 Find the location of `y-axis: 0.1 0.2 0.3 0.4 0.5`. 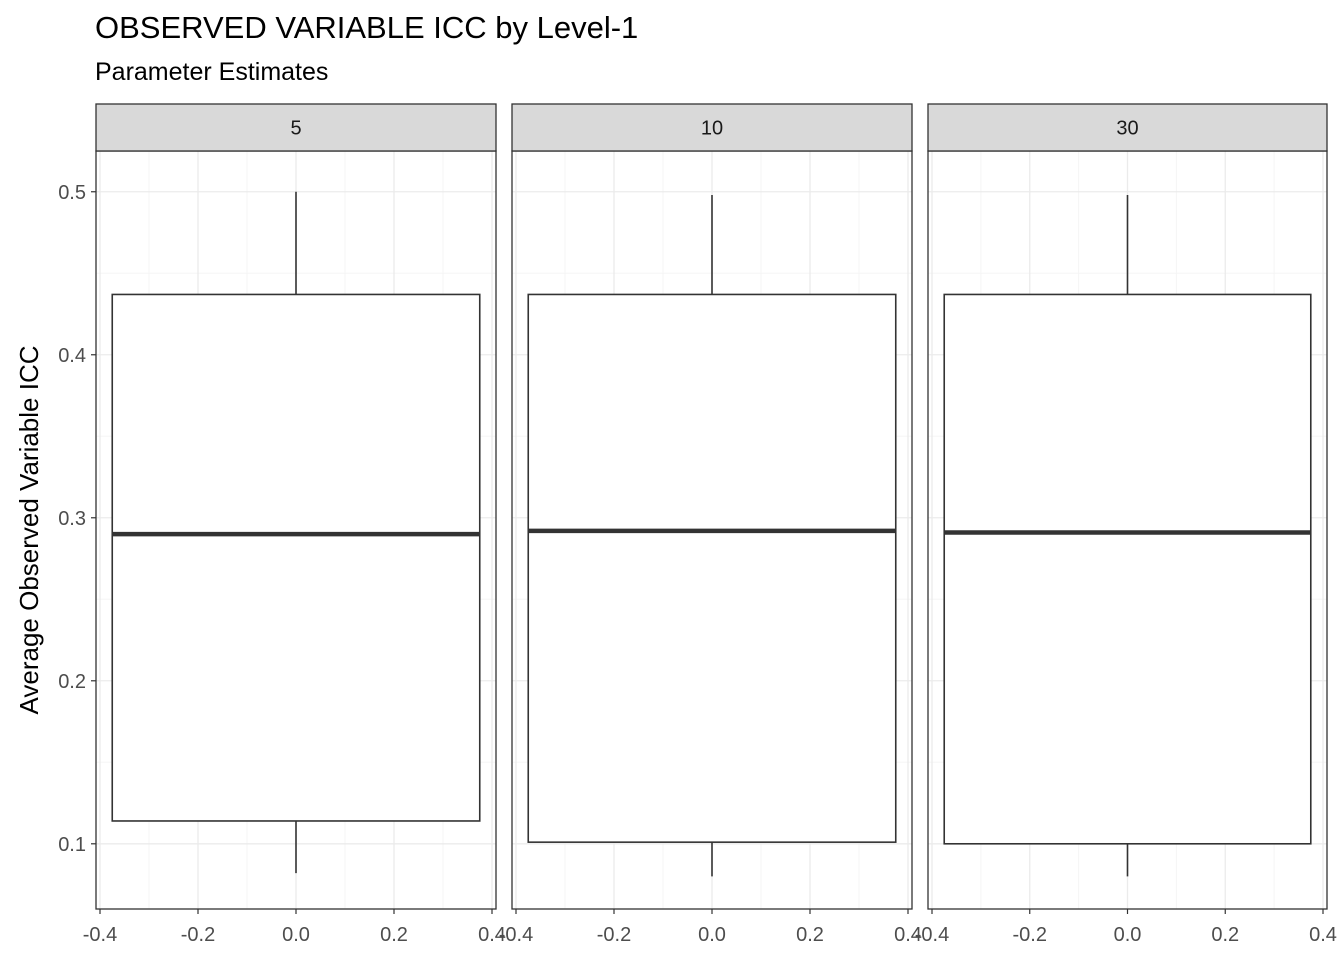

y-axis: 0.1 0.2 0.3 0.4 0.5 is located at coordinates (77, 519).